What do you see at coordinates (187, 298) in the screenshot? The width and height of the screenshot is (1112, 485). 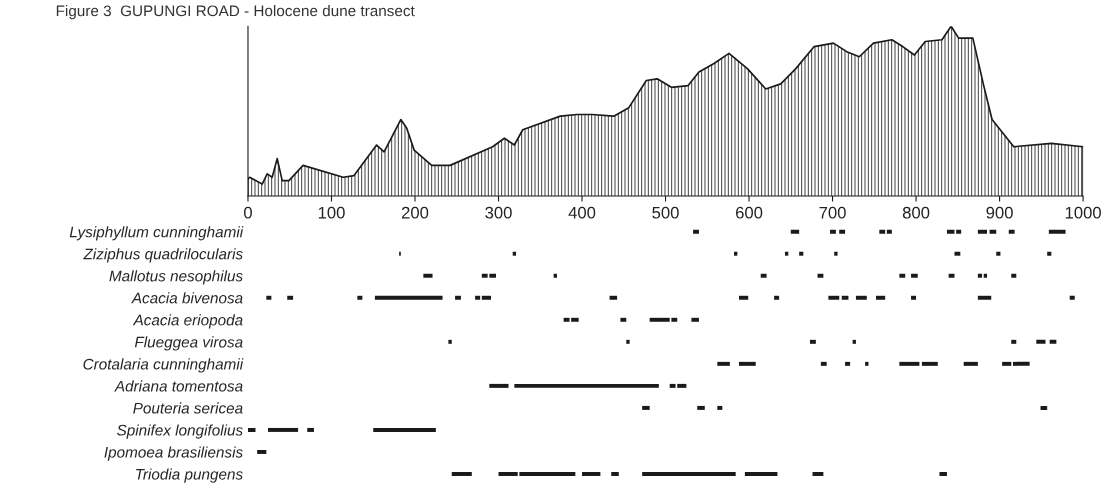 I see `y-tick-label: Acacia bivenosa` at bounding box center [187, 298].